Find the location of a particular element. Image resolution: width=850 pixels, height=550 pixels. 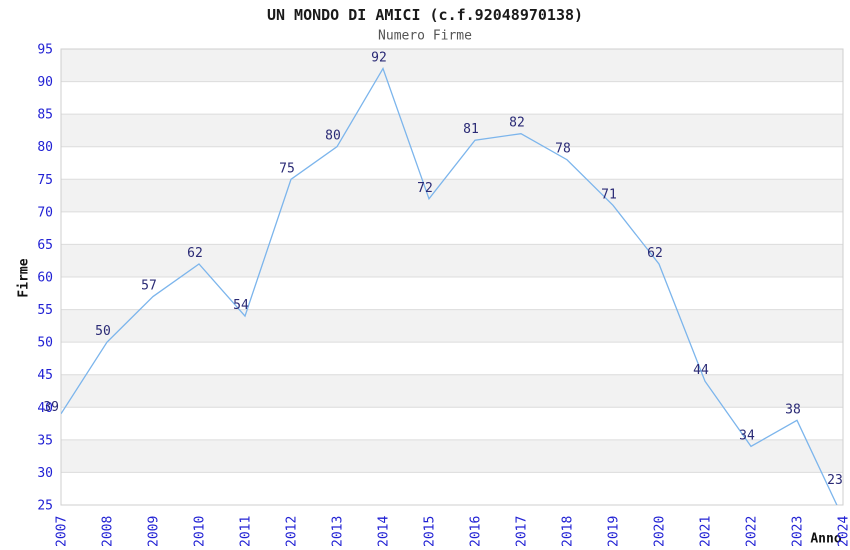

x-tick-label: 2011 is located at coordinates (246, 531).